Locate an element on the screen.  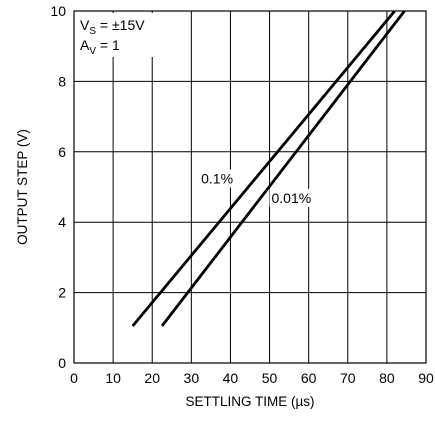
x-tick-label: 90 is located at coordinates (426, 378).